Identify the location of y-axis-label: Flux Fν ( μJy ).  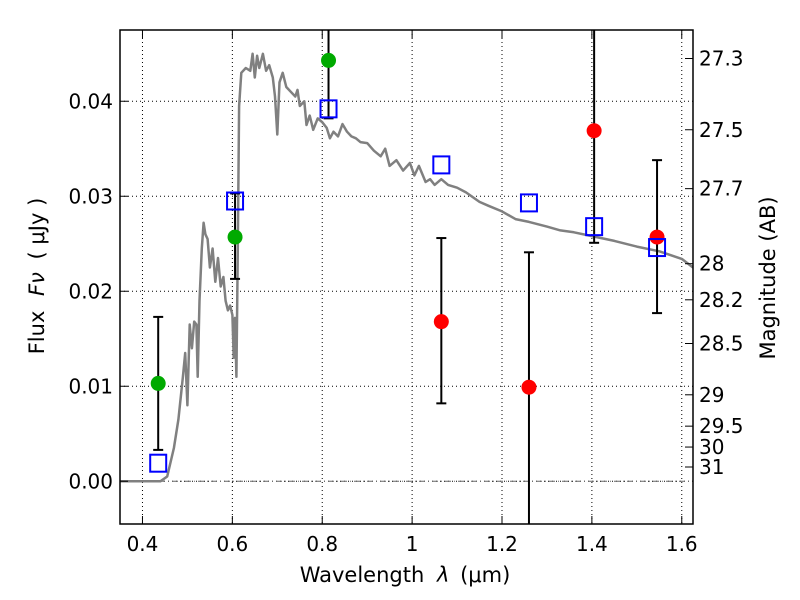
(37, 276).